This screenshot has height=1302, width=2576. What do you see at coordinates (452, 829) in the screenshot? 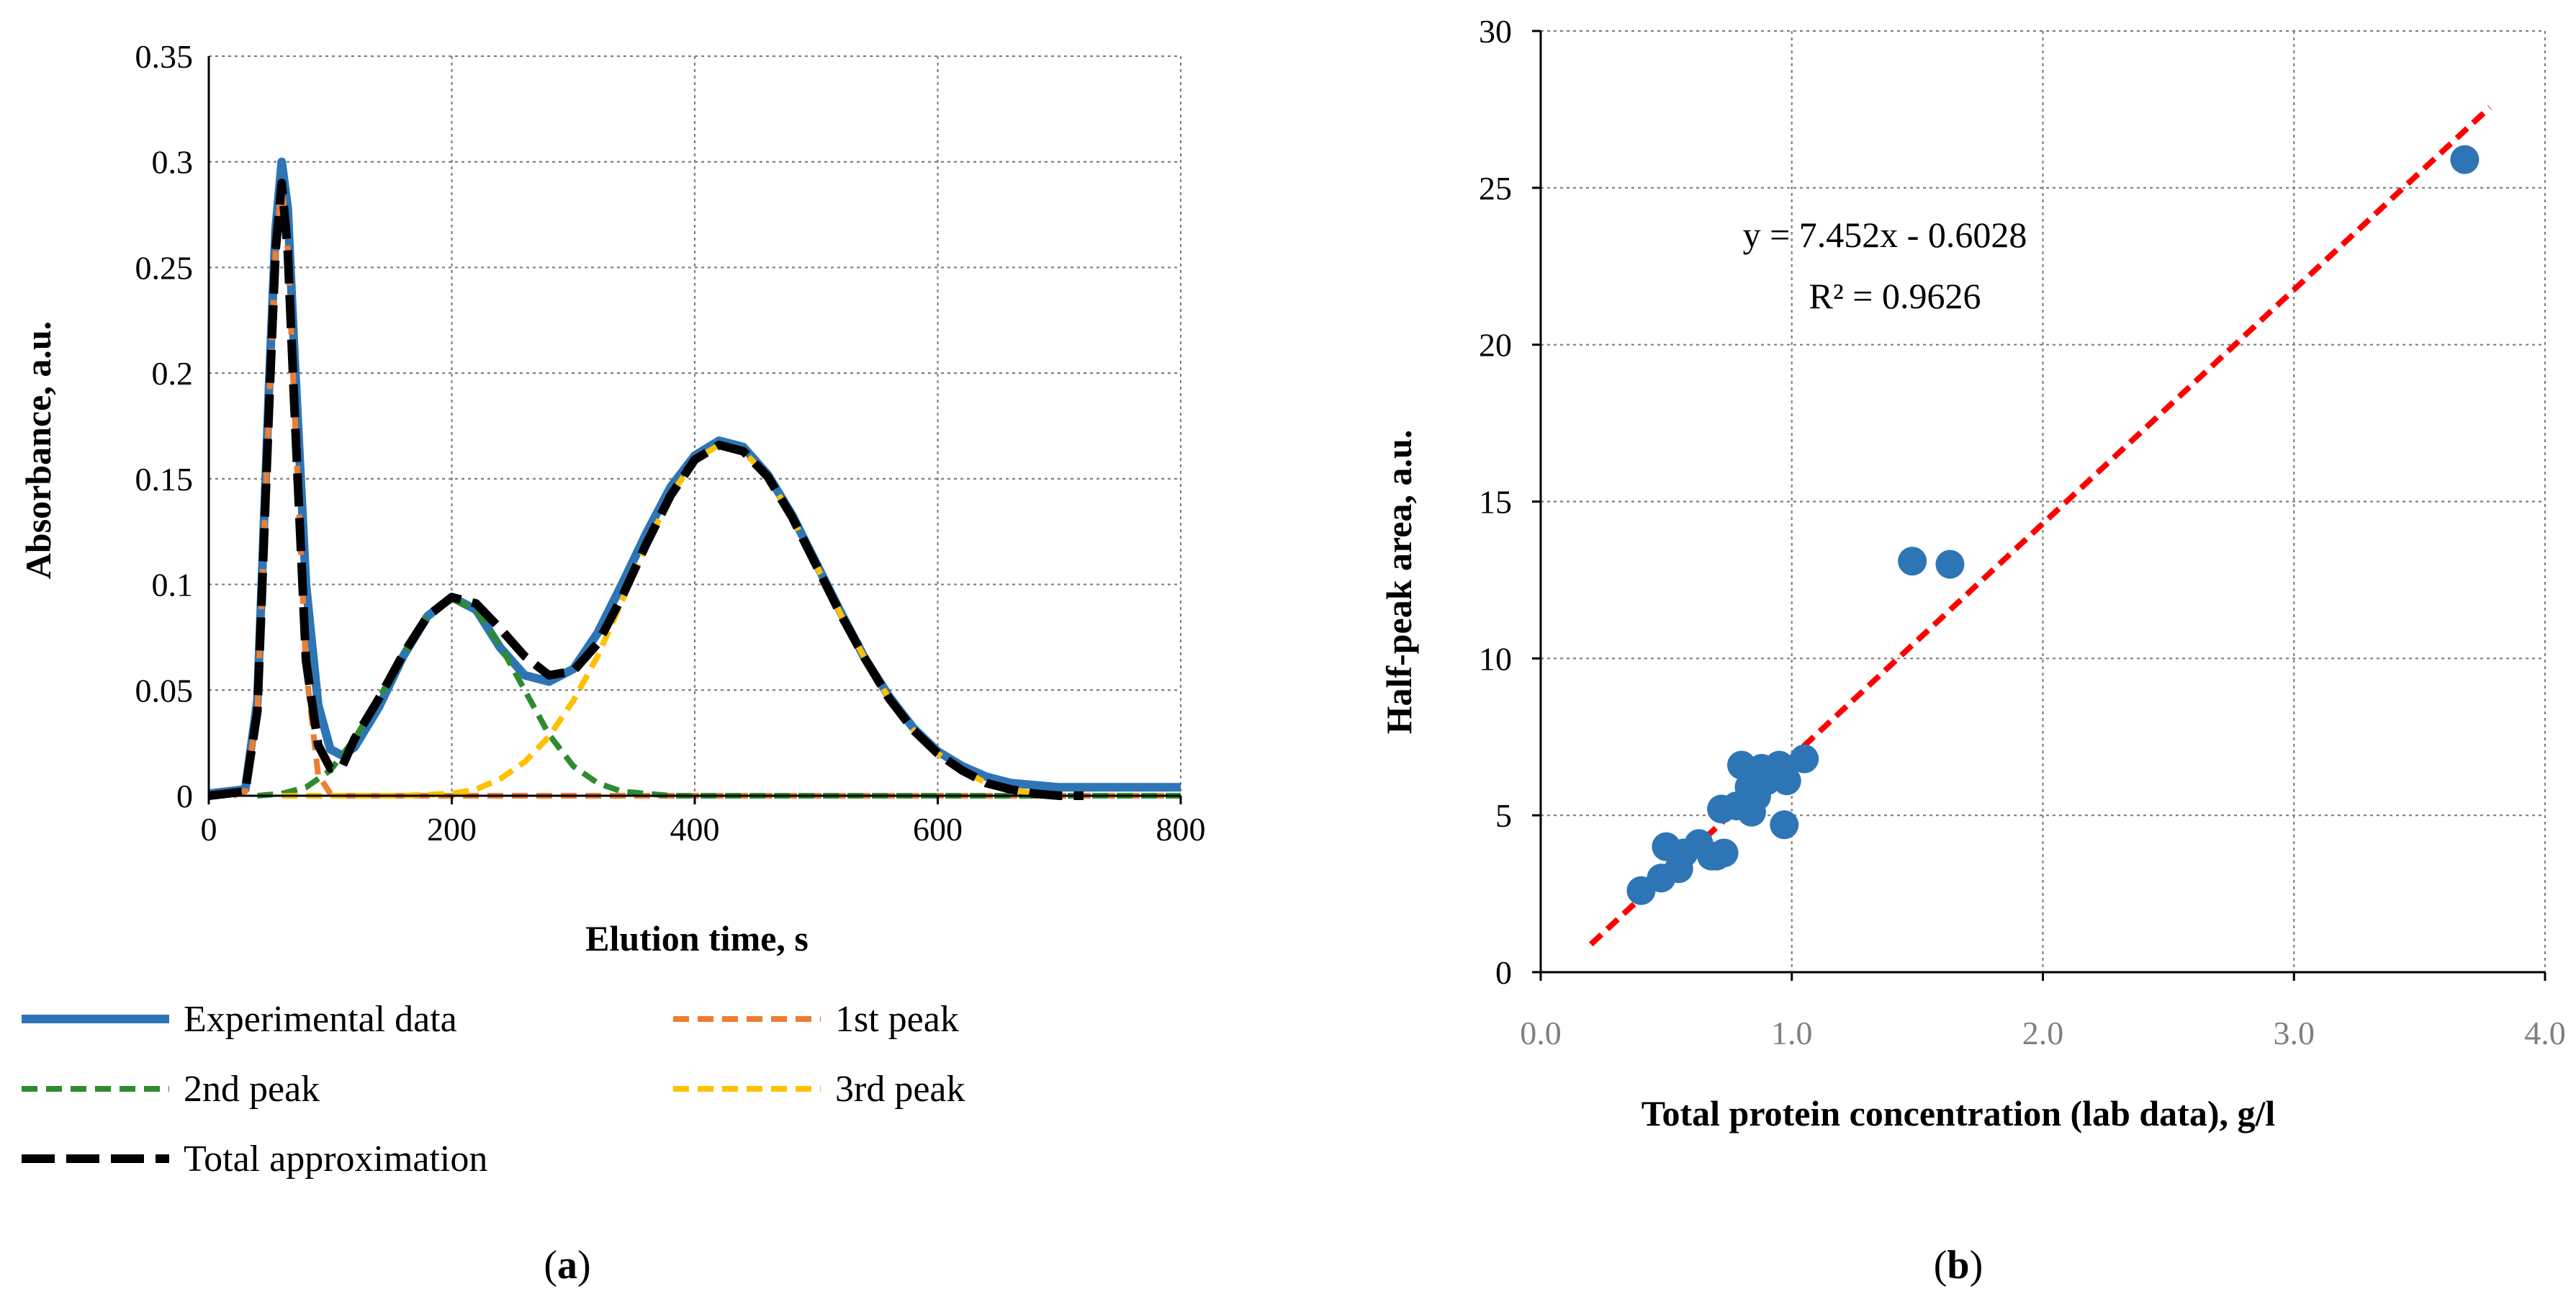
I see `a-x-tick-label: 200` at bounding box center [452, 829].